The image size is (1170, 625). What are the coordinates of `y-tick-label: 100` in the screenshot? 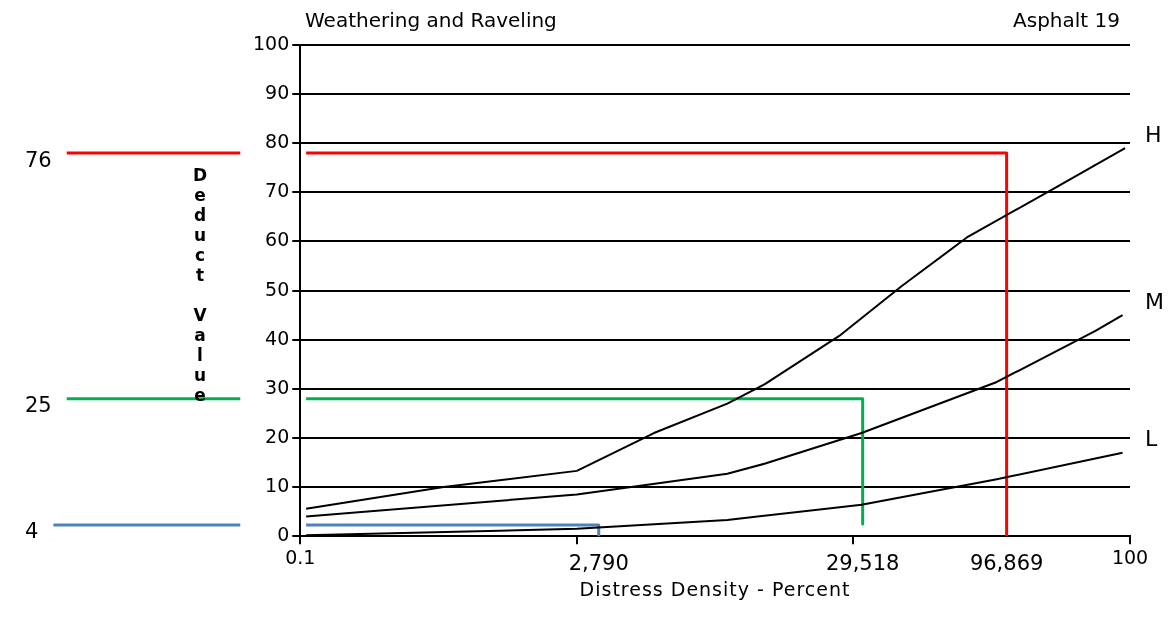 It's located at (271, 42).